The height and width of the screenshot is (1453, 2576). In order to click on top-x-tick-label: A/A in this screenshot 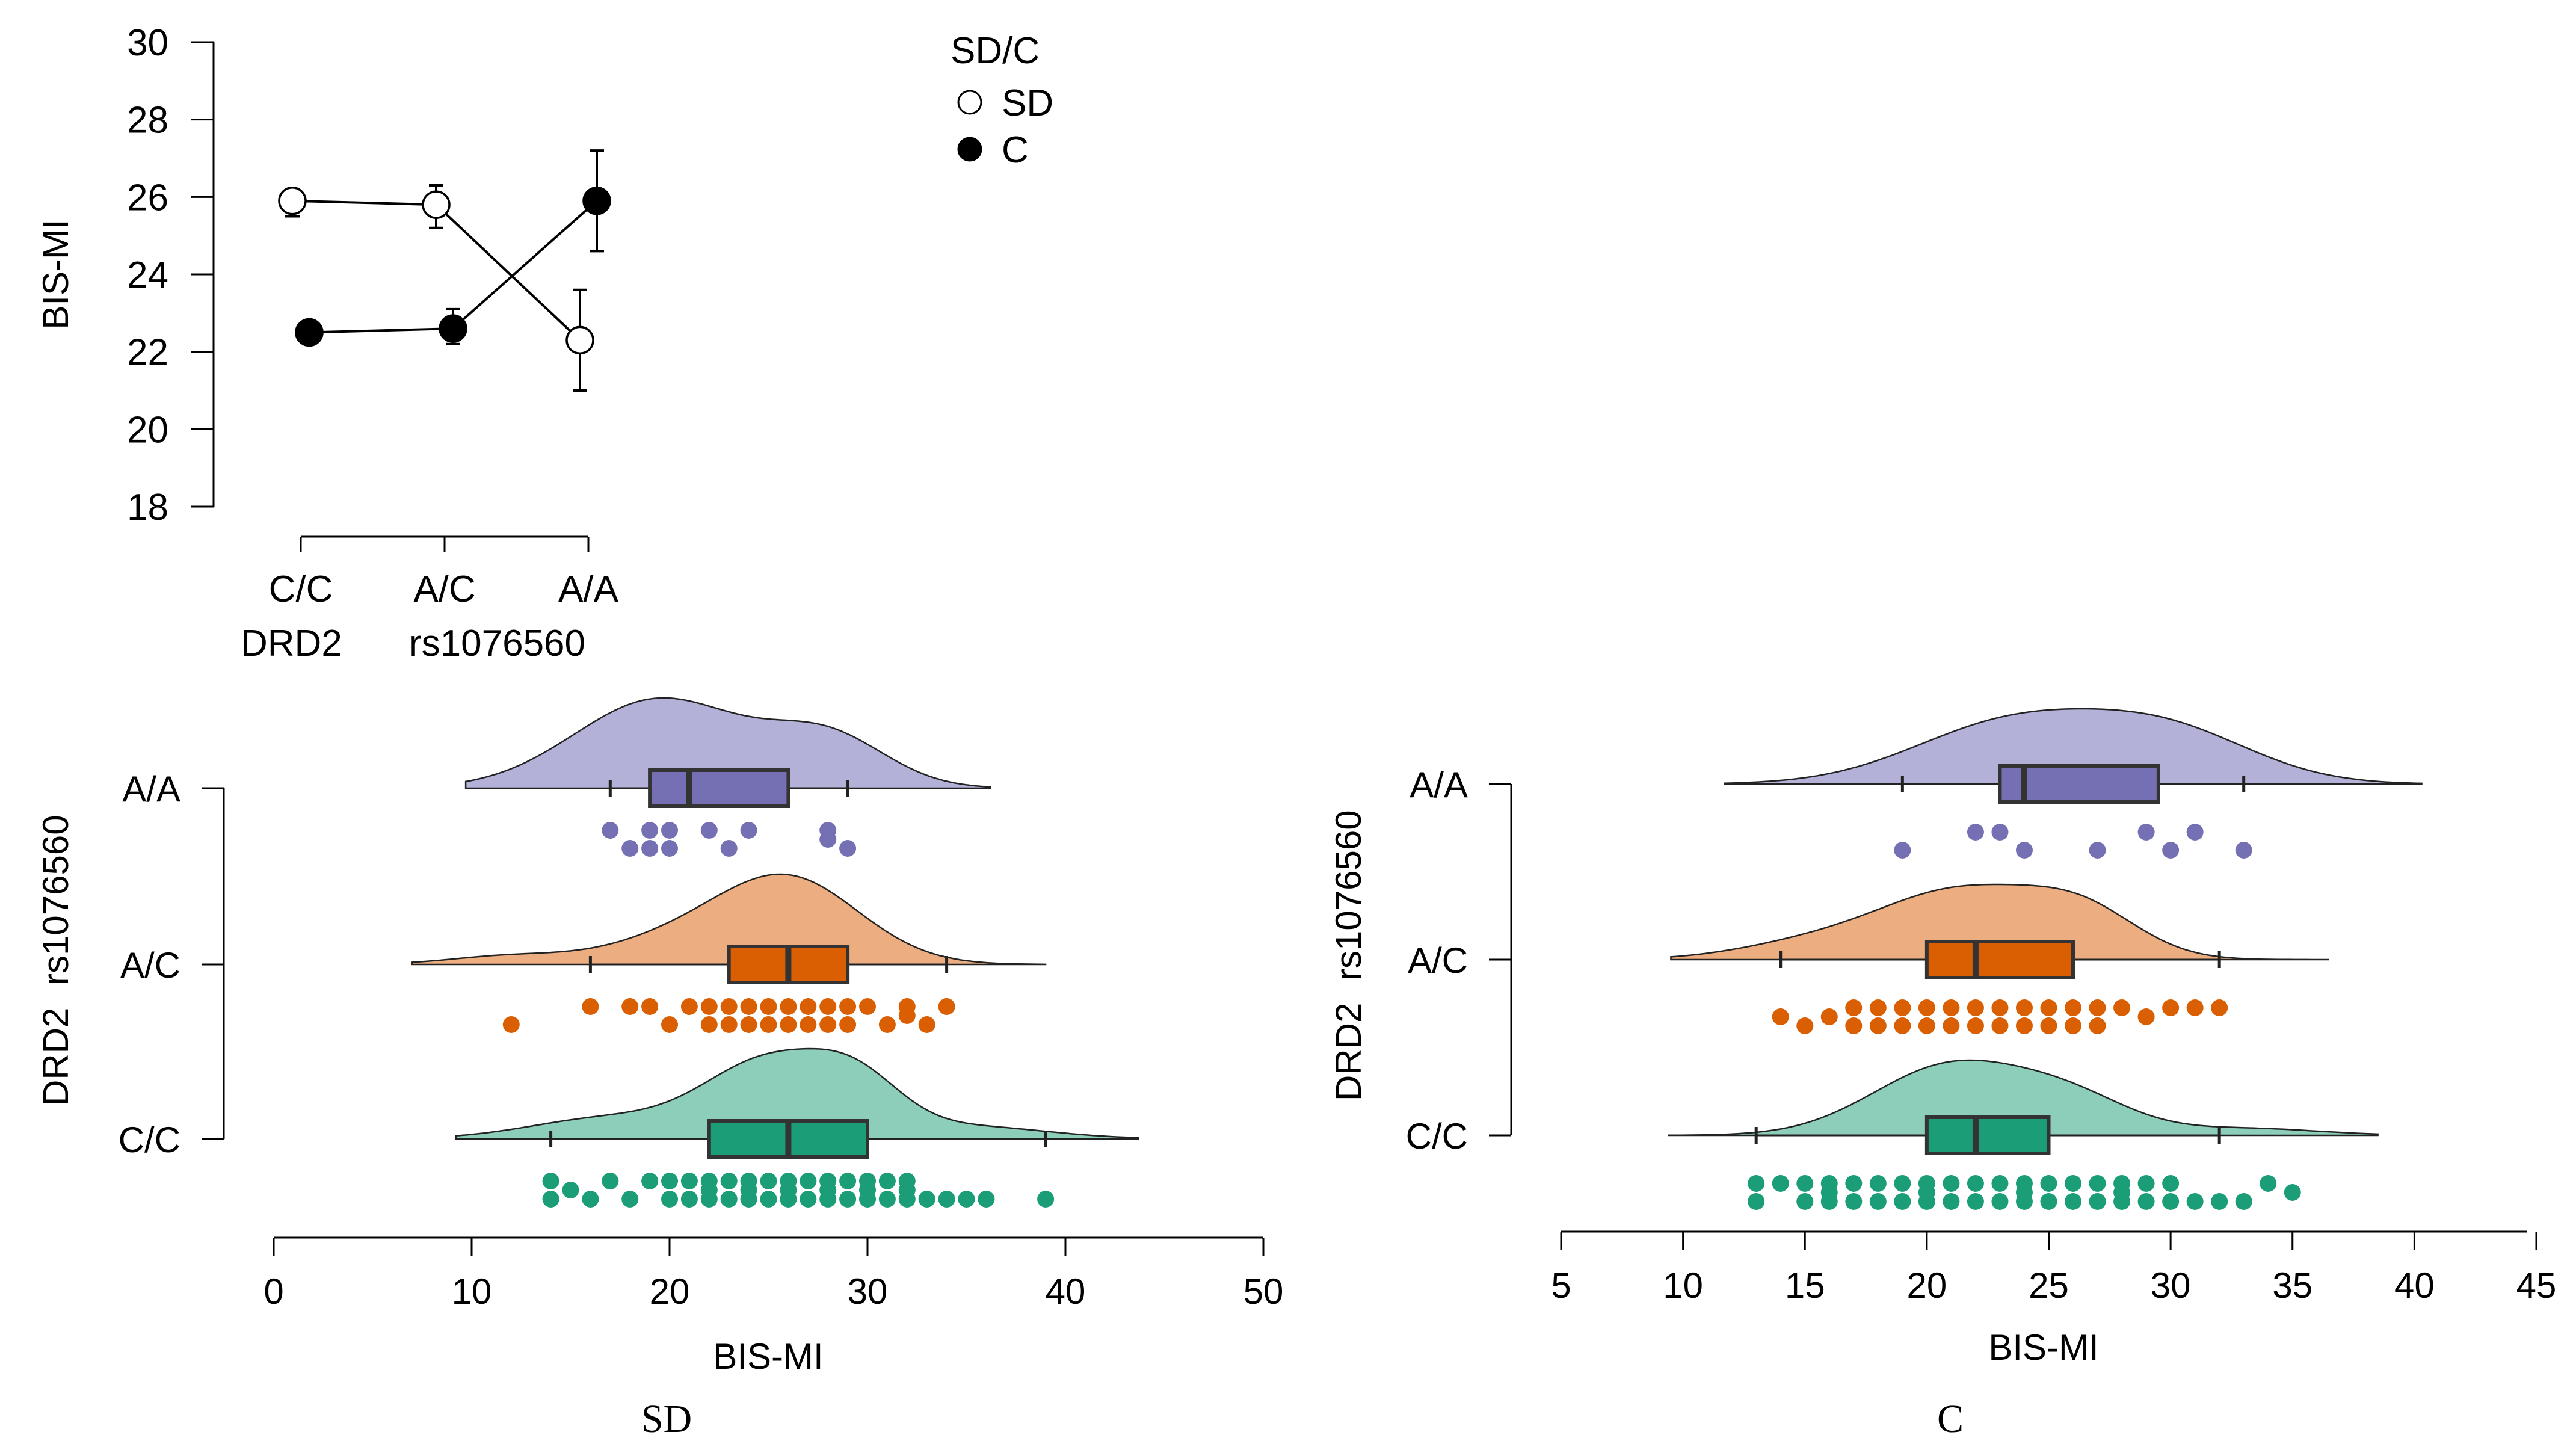, I will do `click(588, 589)`.